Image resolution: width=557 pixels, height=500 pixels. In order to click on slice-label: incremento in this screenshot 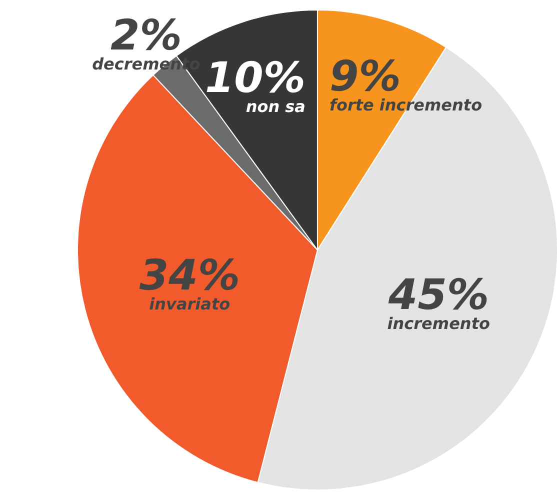, I will do `click(438, 323)`.